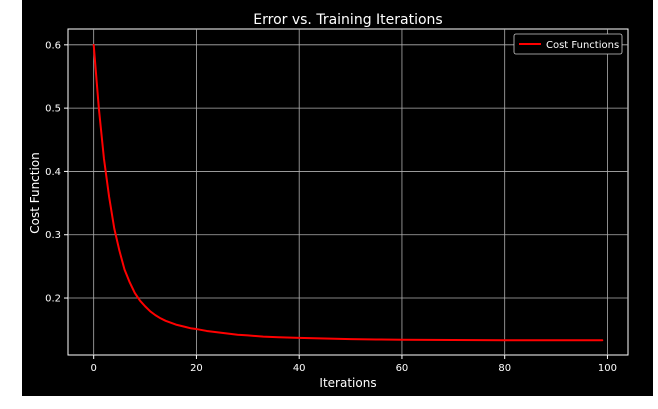 The image size is (658, 409). I want to click on legend-box, so click(568, 44).